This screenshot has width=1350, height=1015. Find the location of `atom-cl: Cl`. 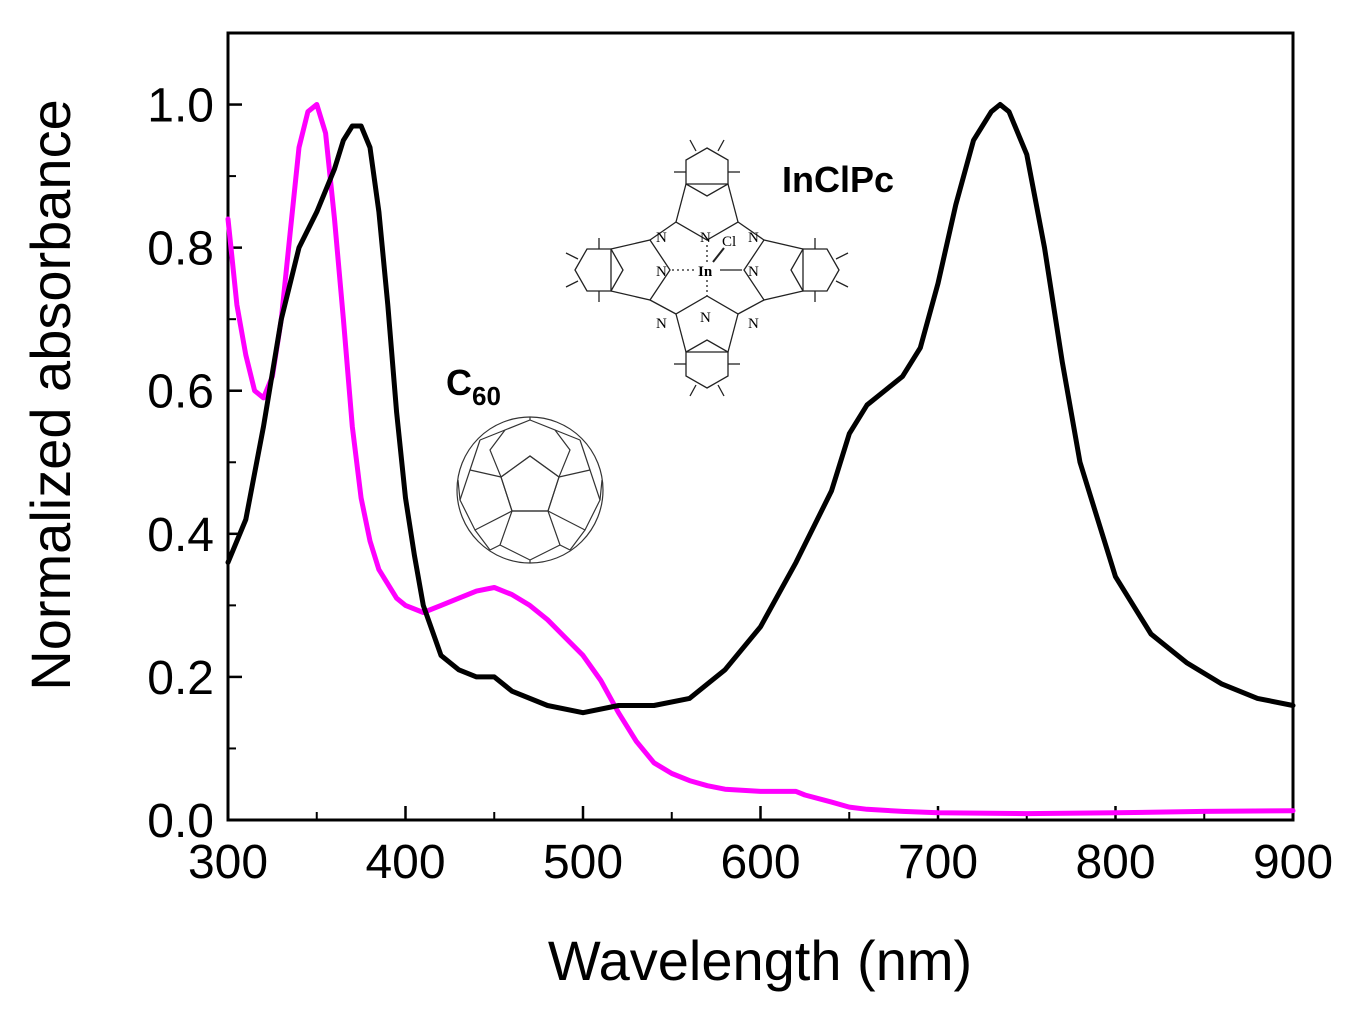

atom-cl: Cl is located at coordinates (729, 242).